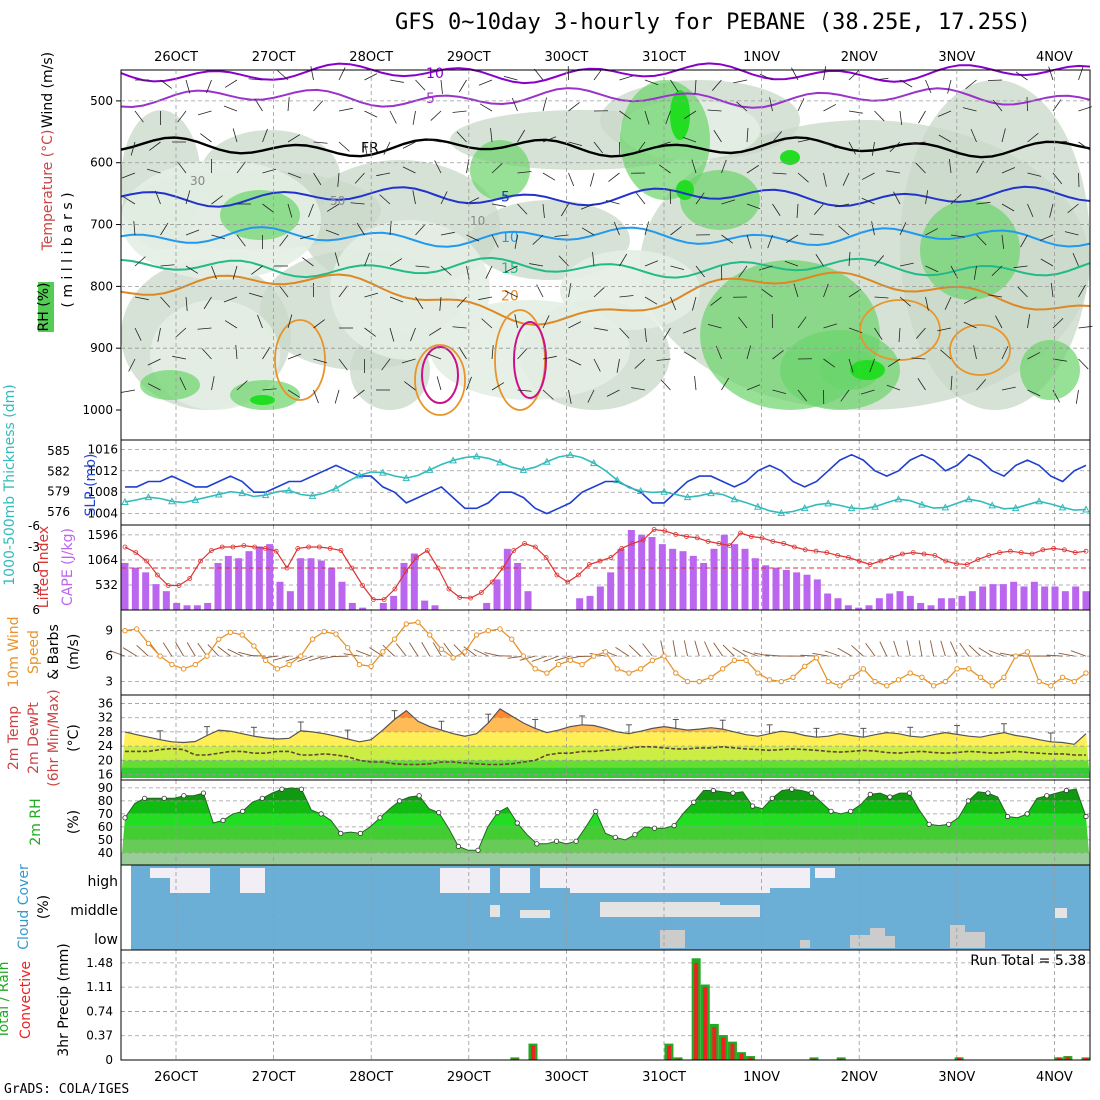 Image resolution: width=1100 pixels, height=1100 pixels. Describe the element at coordinates (106, 585) in the screenshot. I see `cape-tick-label: 532` at that location.